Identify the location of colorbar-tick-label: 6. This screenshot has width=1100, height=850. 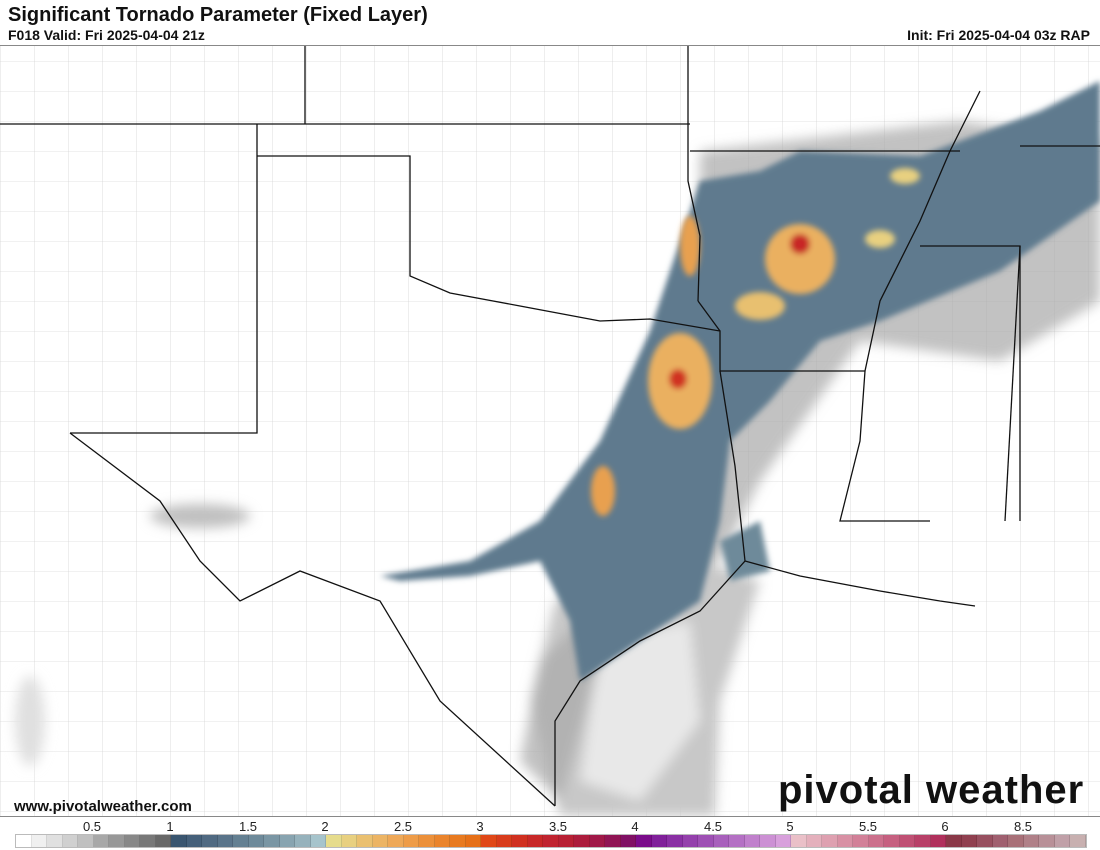
(945, 826).